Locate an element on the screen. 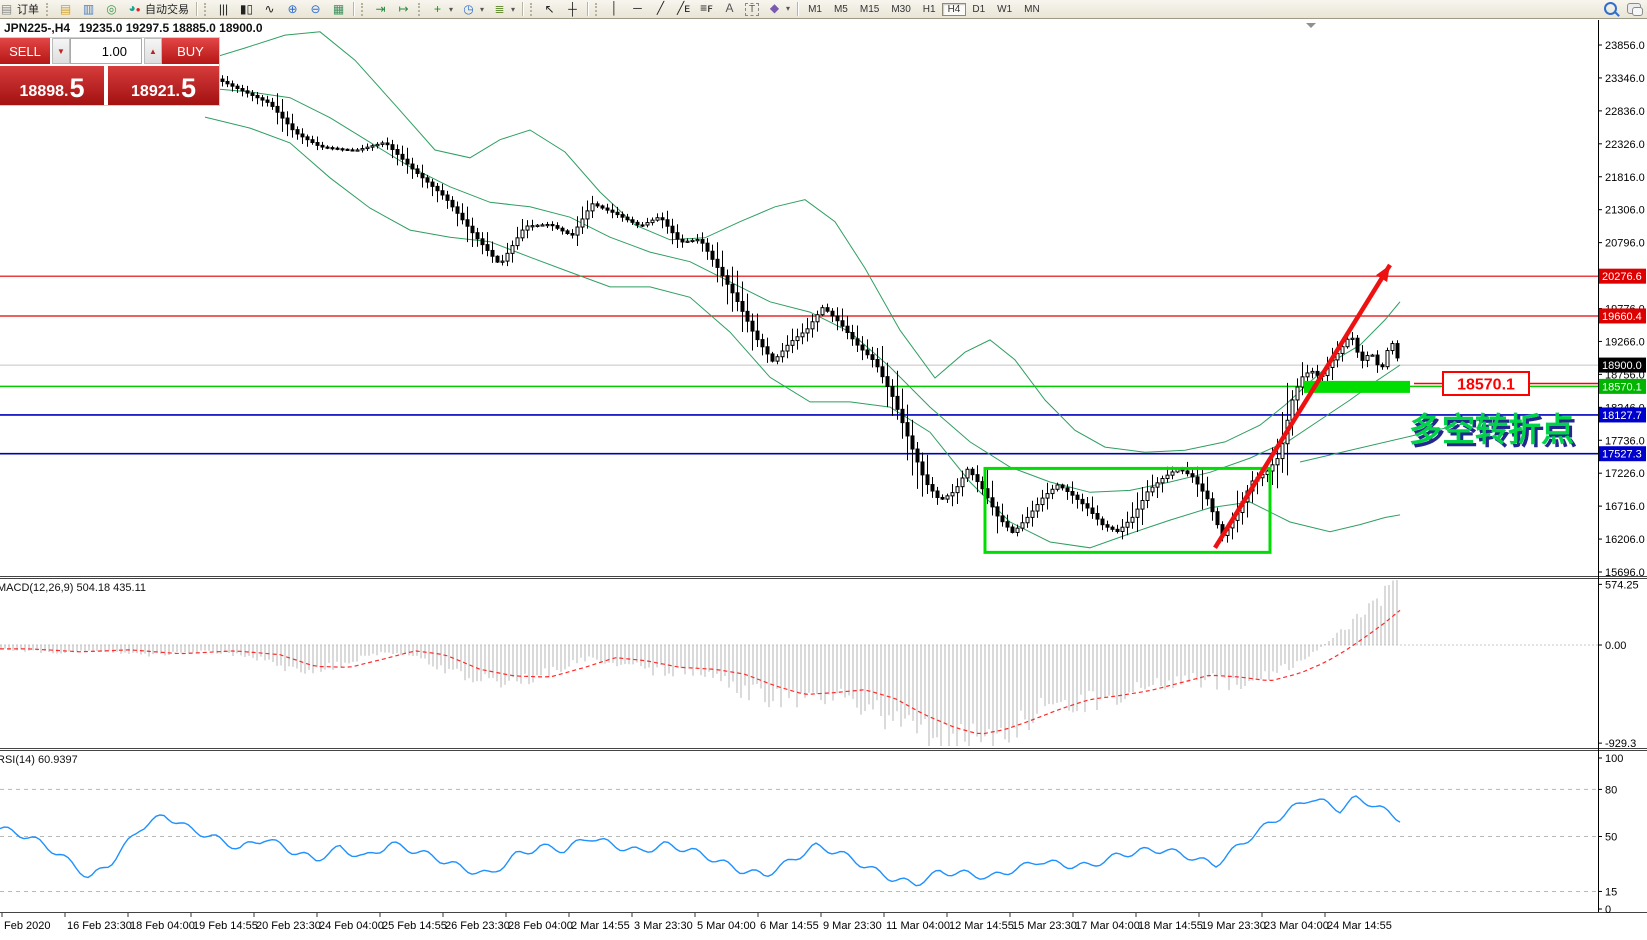 Image resolution: width=1647 pixels, height=940 pixels. rsi-tick-label: 15 is located at coordinates (1611, 892).